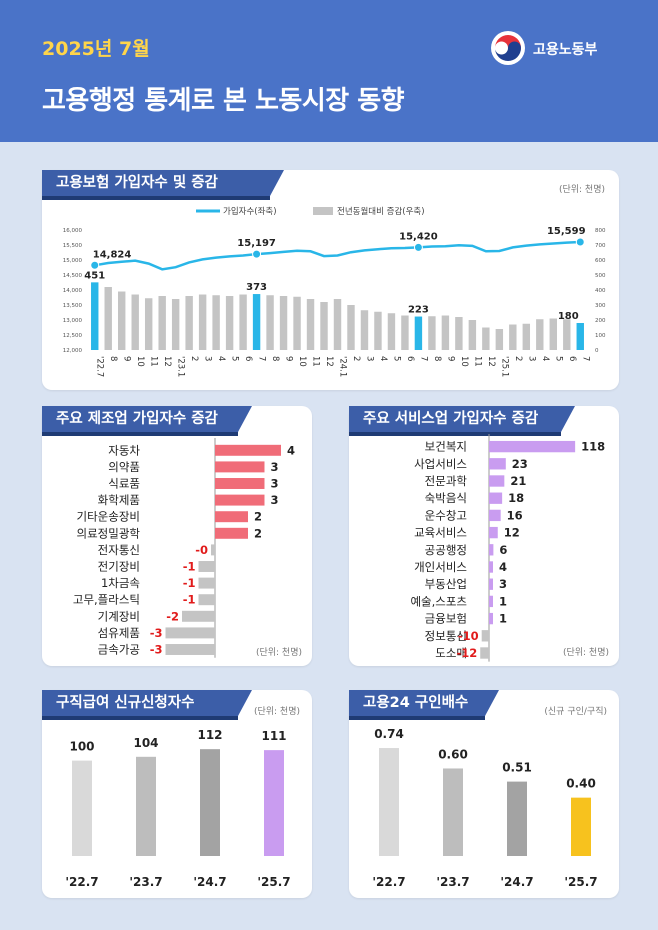  Describe the element at coordinates (73, 261) in the screenshot. I see `y-left-tick: 15,000` at that location.